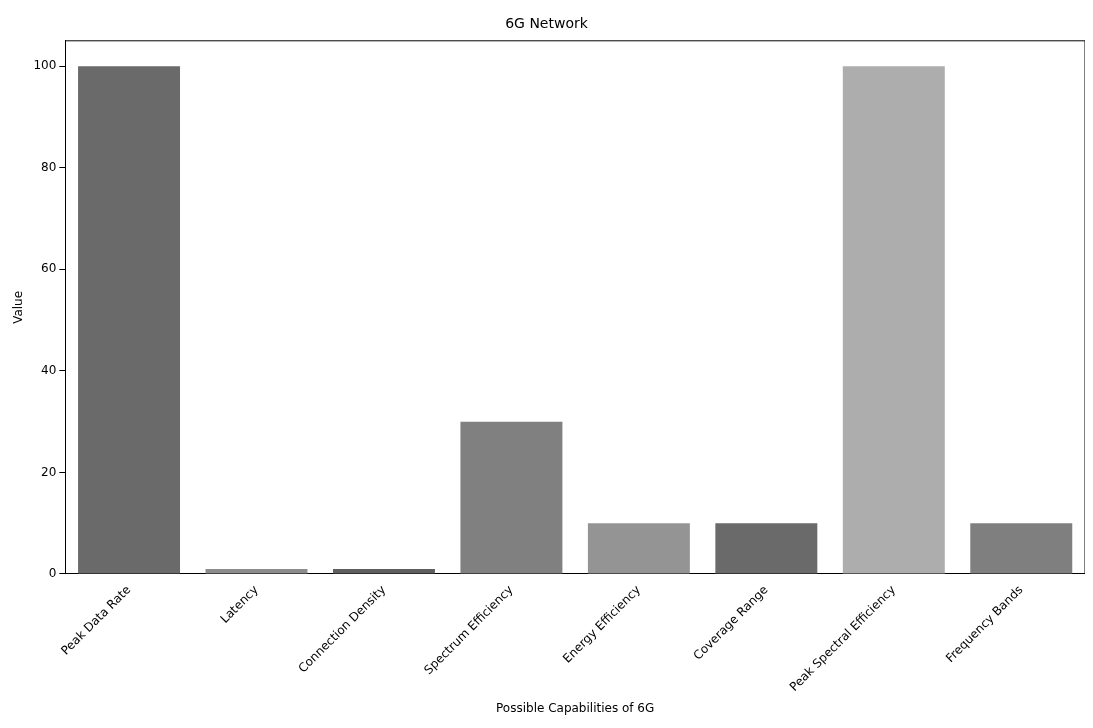  What do you see at coordinates (18, 307) in the screenshot?
I see `y-axis-title: Value` at bounding box center [18, 307].